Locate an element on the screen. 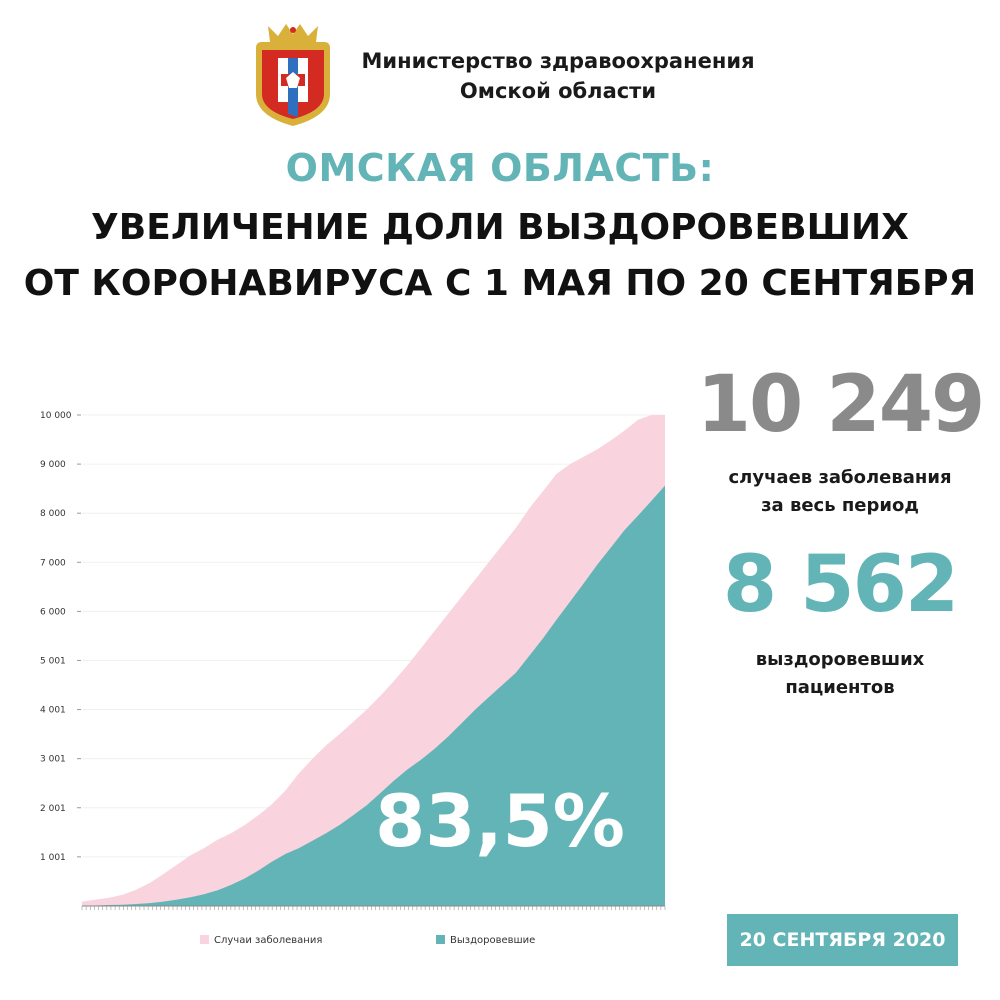 The height and width of the screenshot is (1000, 1000). recovered-total-value: 8 562 is located at coordinates (840, 585).